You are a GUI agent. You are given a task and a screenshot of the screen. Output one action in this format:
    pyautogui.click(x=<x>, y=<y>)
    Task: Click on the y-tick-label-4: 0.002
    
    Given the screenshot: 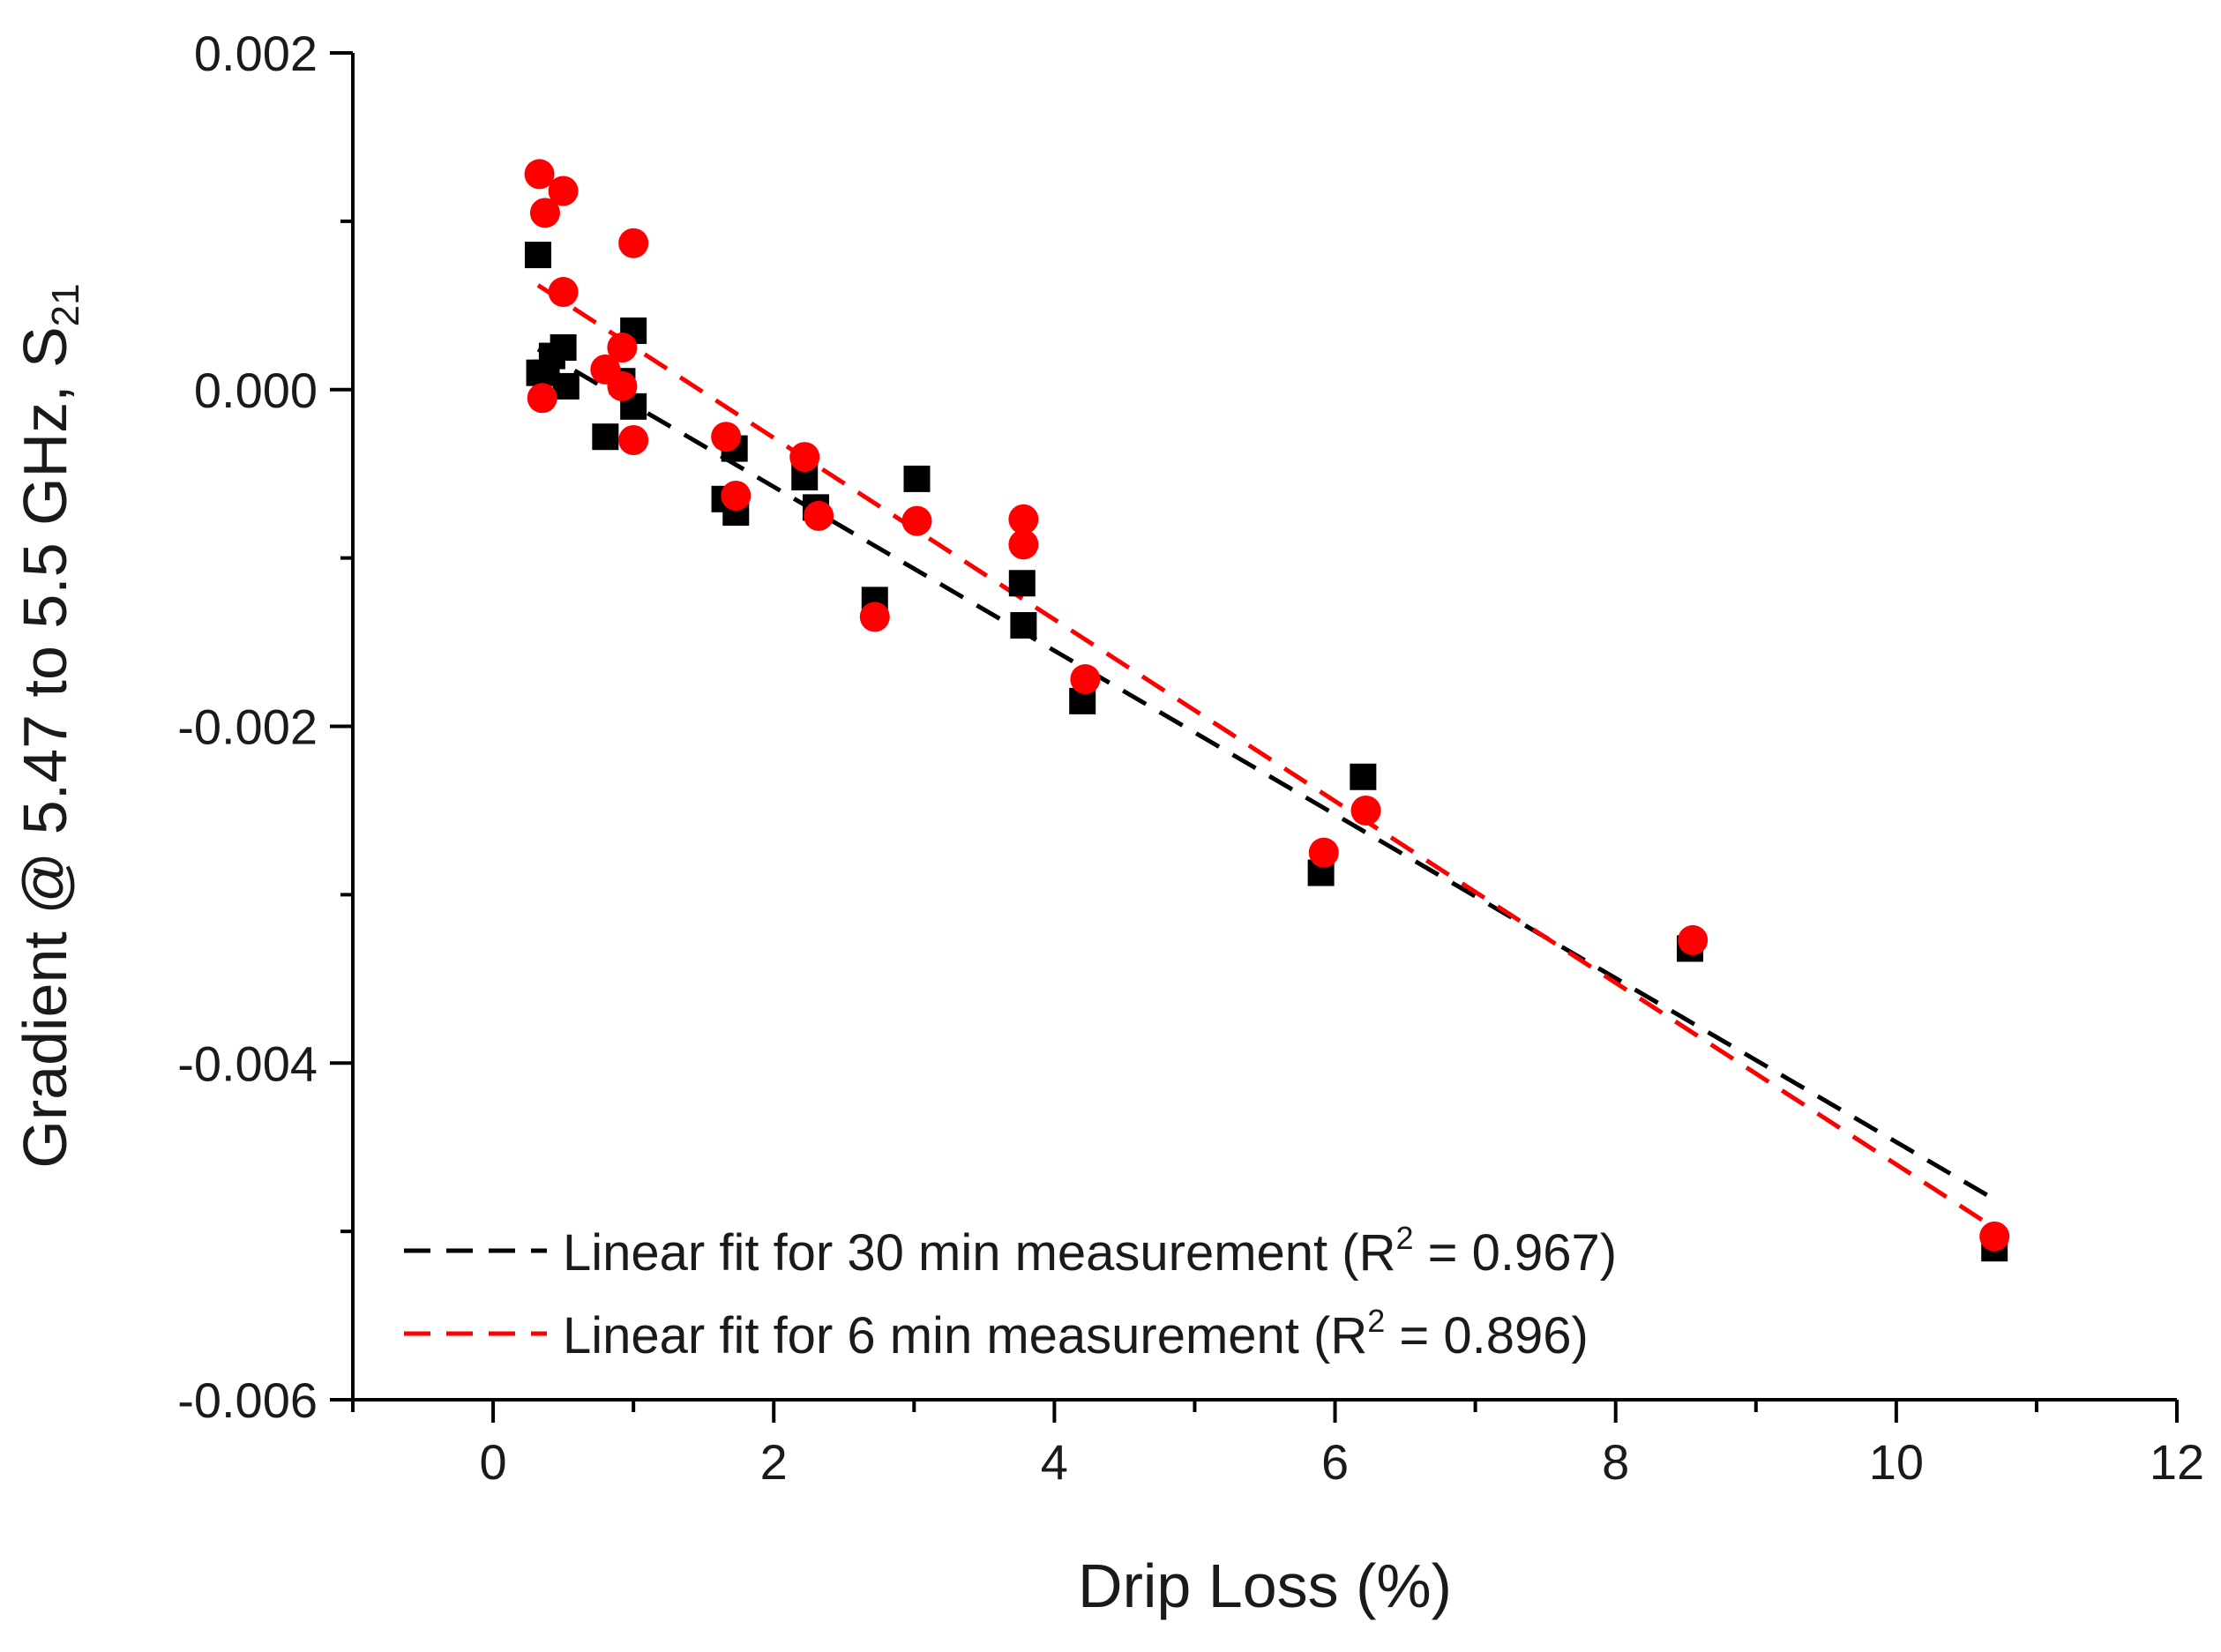 What is the action you would take?
    pyautogui.click(x=256, y=53)
    